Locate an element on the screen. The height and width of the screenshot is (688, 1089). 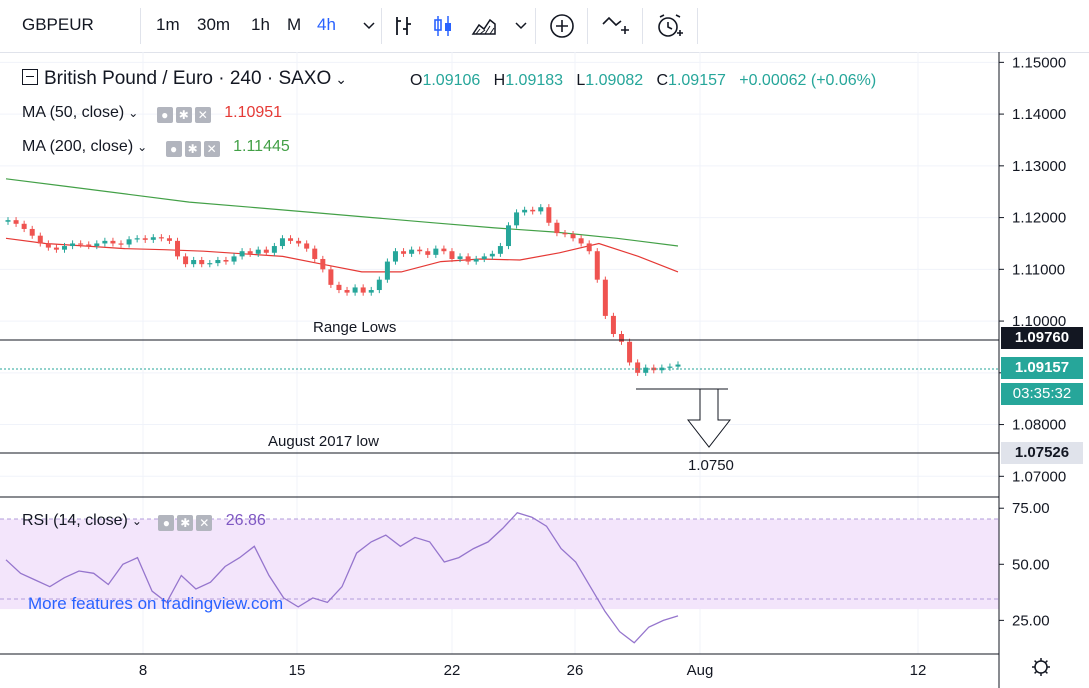
interval-30m-button: 30m is located at coordinates (214, 24).